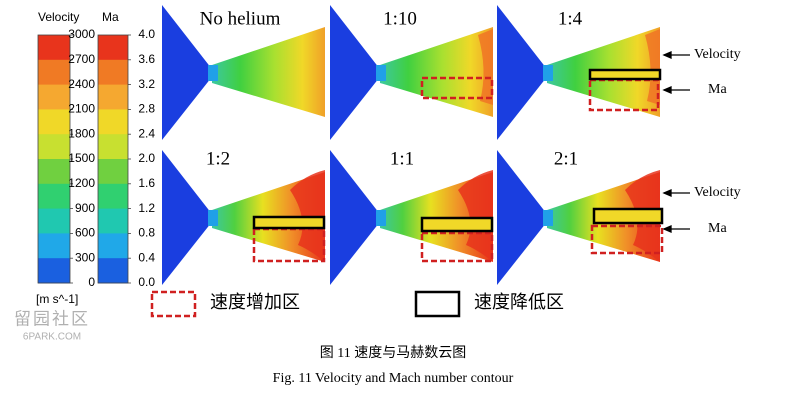 The width and height of the screenshot is (786, 409). I want to click on colorbar-tick-label: 3.2, so click(146, 84).